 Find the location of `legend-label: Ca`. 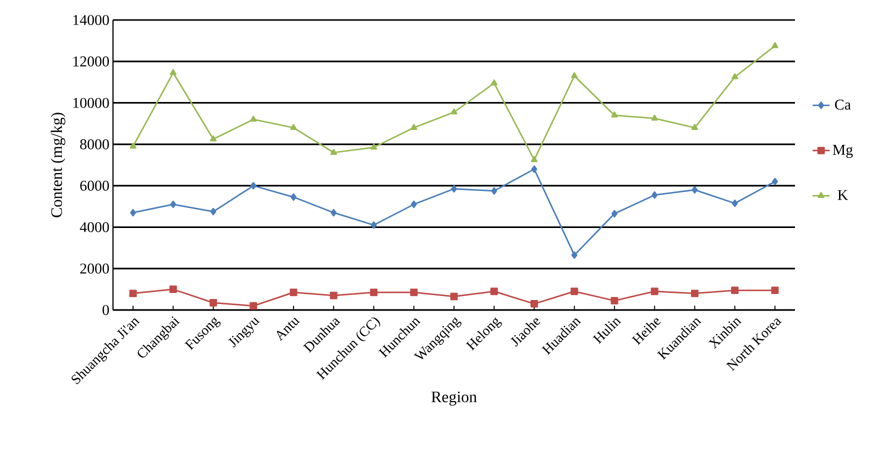

legend-label: Ca is located at coordinates (843, 105).